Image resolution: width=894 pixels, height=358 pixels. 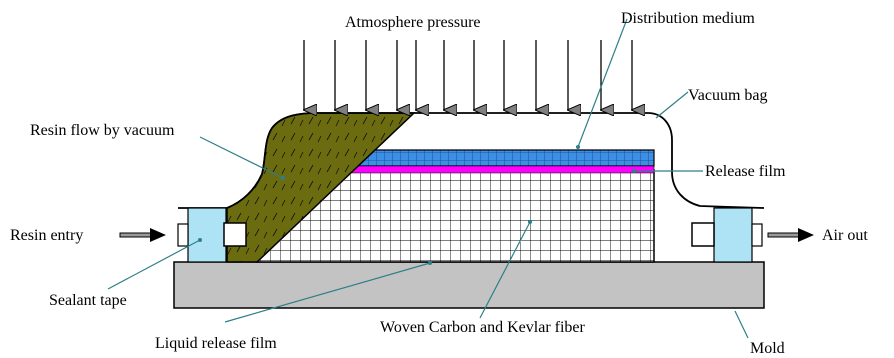 What do you see at coordinates (483, 327) in the screenshot?
I see `label-woven-fiber: Woven Carbon and Kevlar fiber` at bounding box center [483, 327].